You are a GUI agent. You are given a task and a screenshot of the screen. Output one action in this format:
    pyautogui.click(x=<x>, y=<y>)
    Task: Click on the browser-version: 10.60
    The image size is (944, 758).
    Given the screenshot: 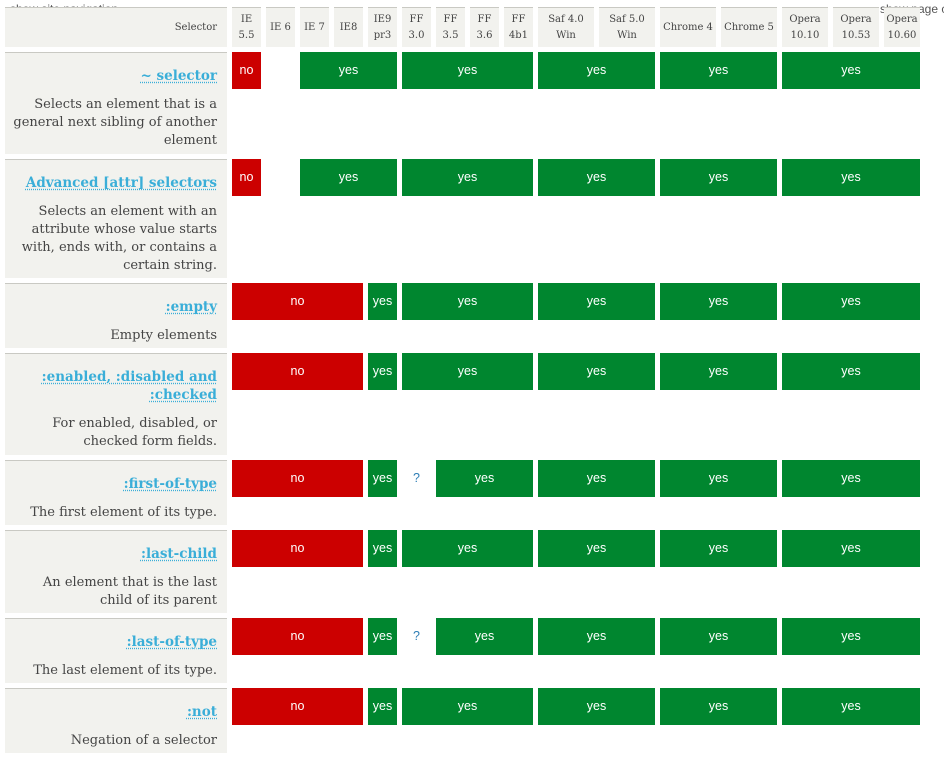 What is the action you would take?
    pyautogui.click(x=902, y=35)
    